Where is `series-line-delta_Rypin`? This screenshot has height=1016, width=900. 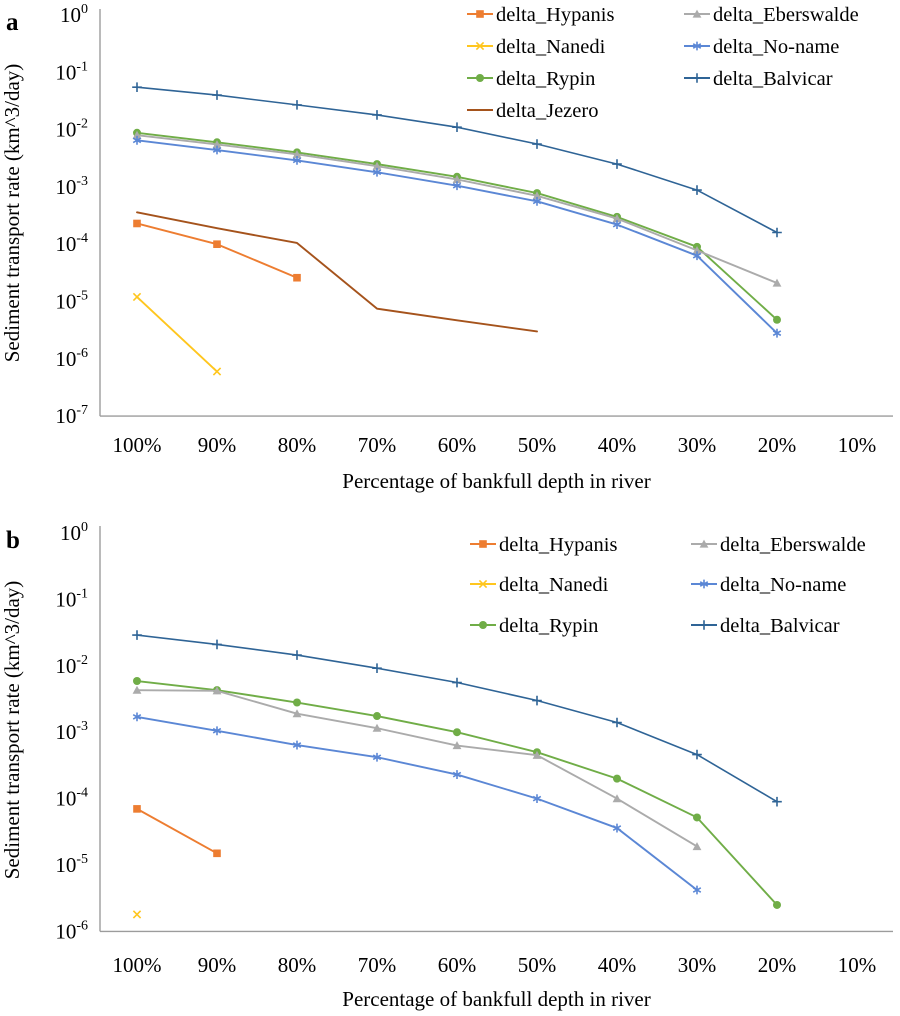 series-line-delta_Rypin is located at coordinates (457, 226).